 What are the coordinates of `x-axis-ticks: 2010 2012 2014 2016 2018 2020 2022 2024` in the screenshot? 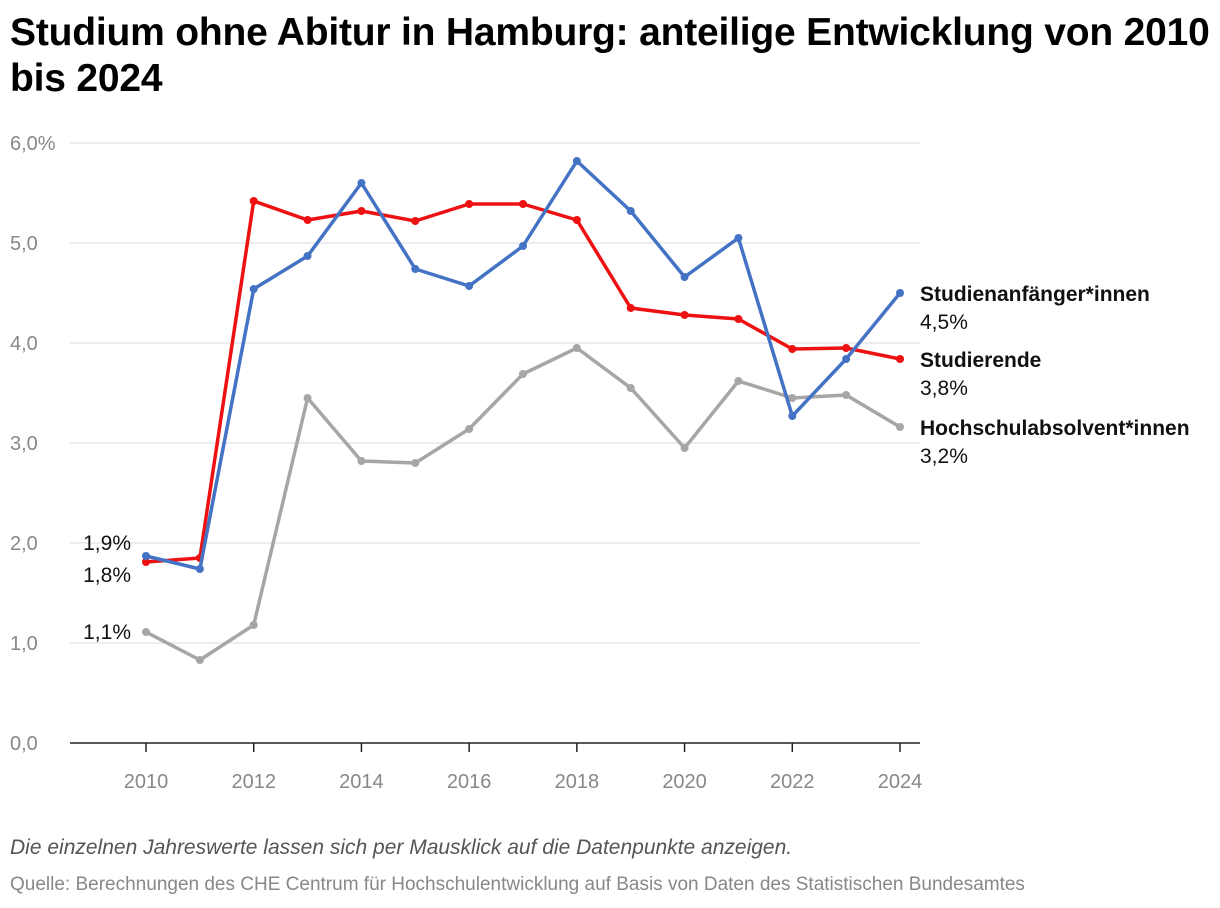 It's located at (523, 768).